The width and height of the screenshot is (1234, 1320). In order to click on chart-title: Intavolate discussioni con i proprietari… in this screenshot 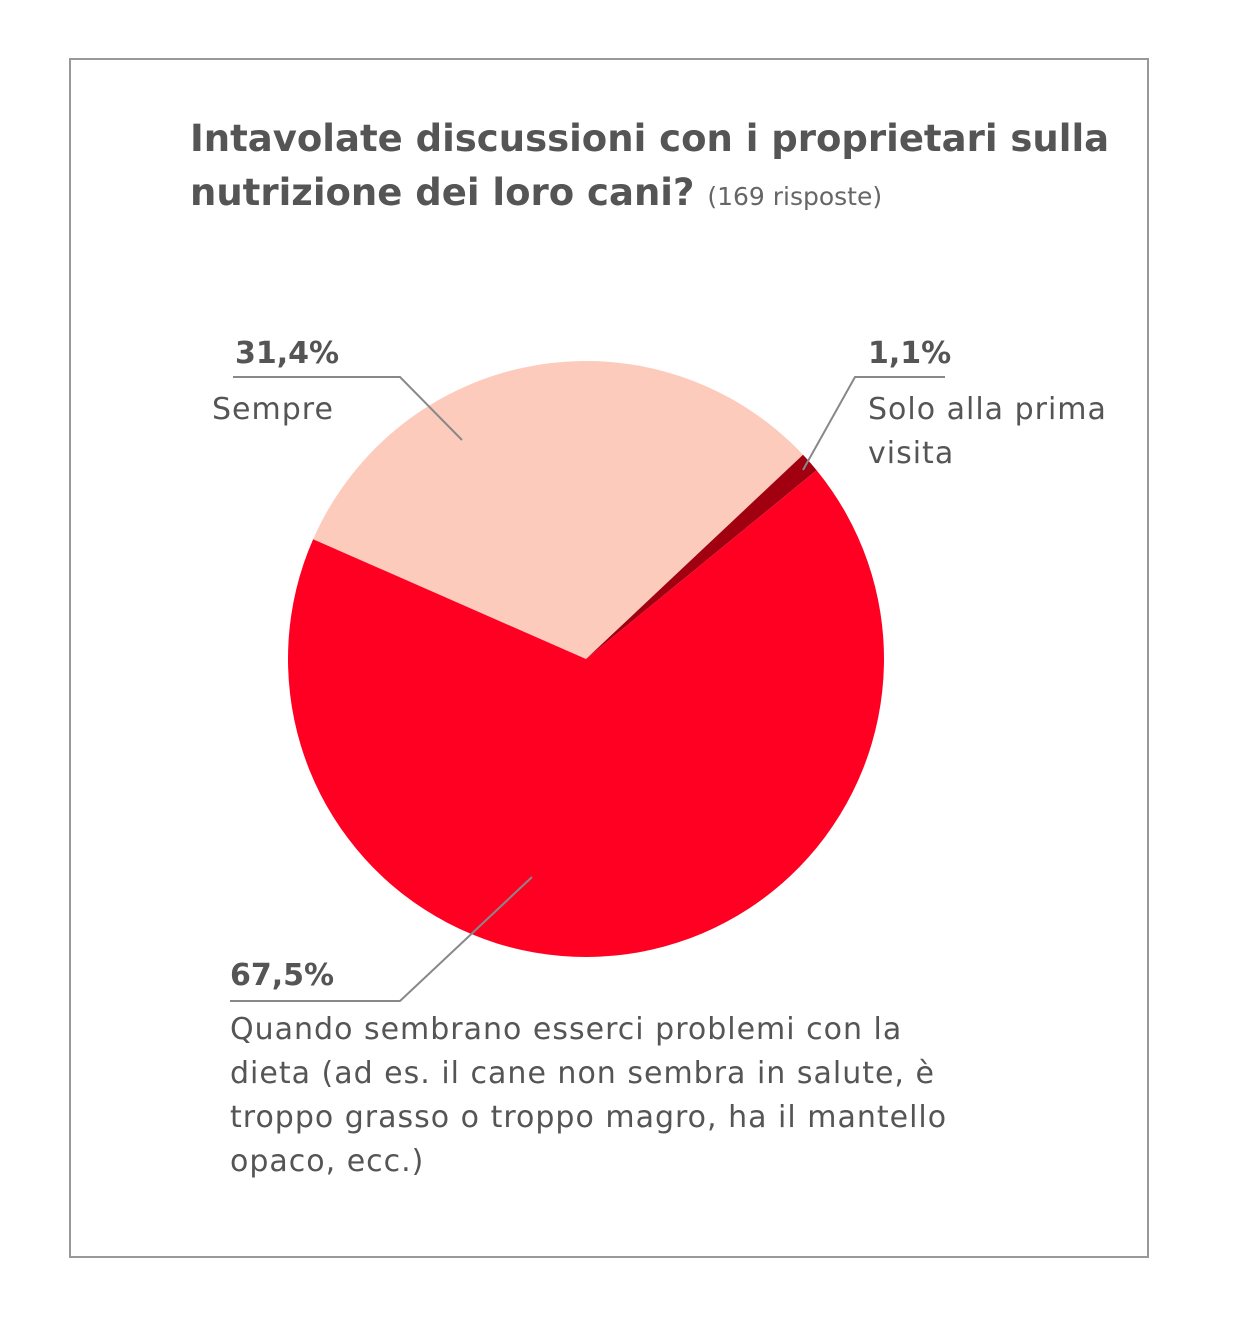, I will do `click(650, 165)`.